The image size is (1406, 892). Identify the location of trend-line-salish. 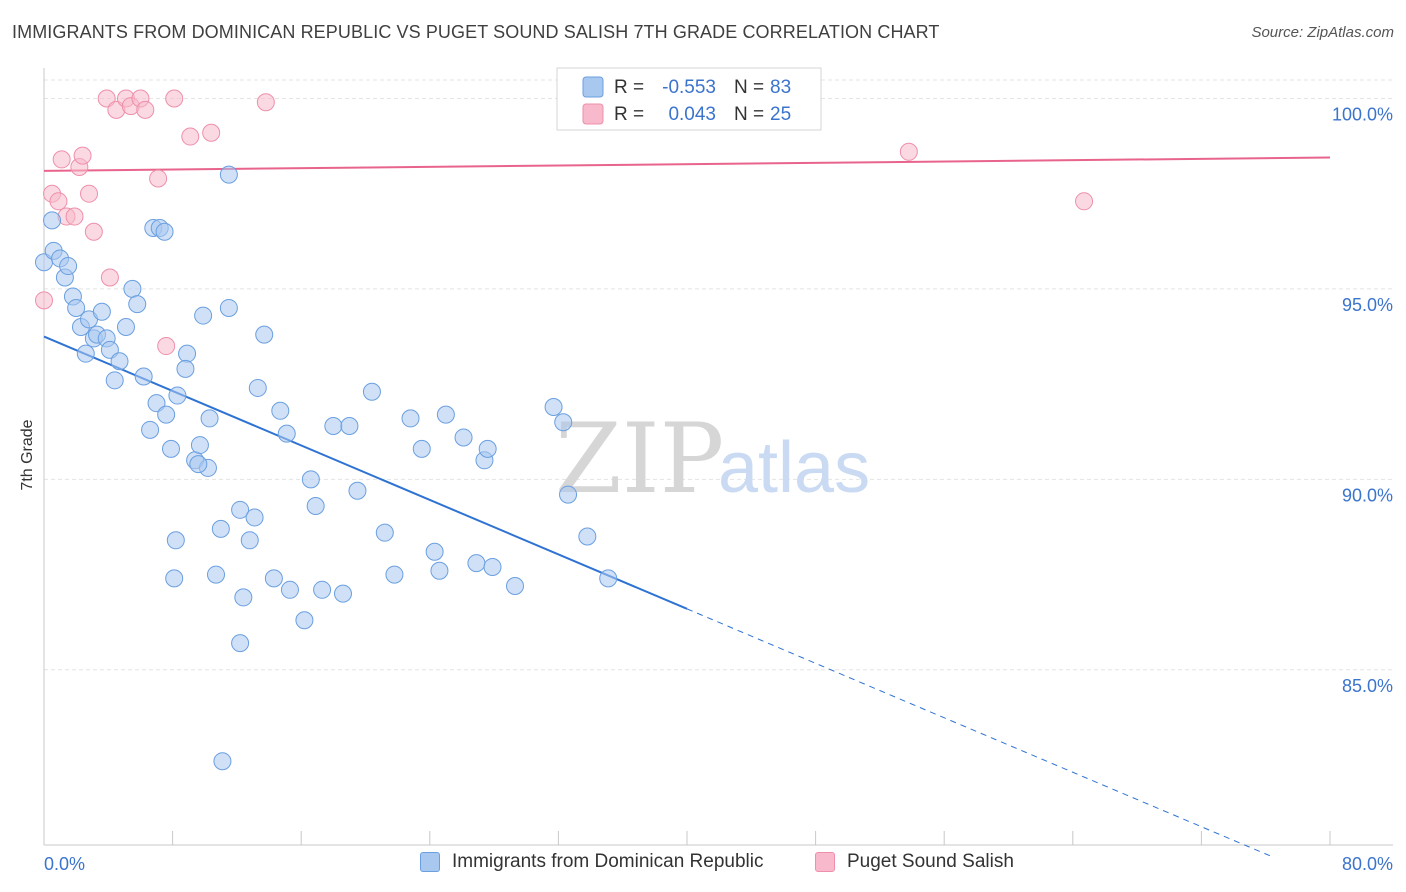
(687, 164).